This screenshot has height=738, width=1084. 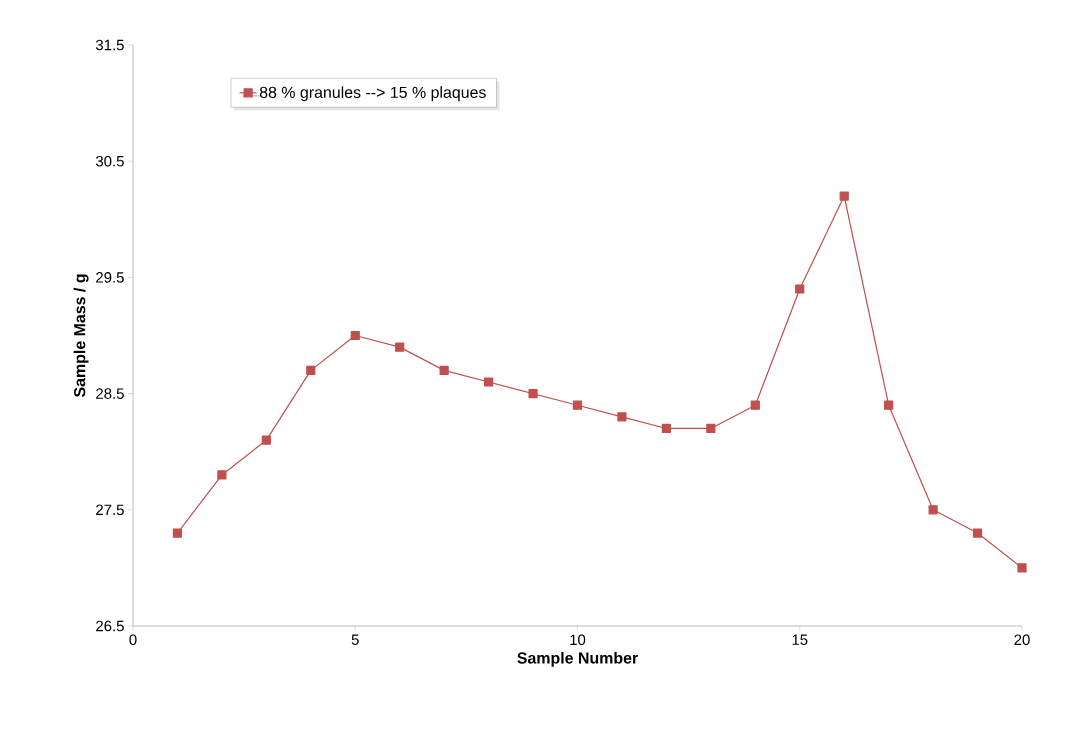 What do you see at coordinates (81, 336) in the screenshot?
I see `y-axis-title: Sample Mass / g` at bounding box center [81, 336].